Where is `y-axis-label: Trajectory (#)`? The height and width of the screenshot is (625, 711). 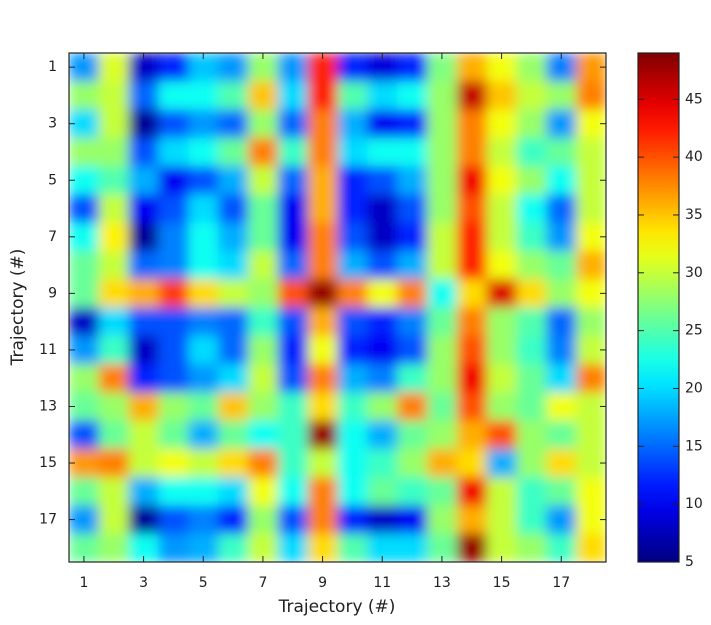
y-axis-label: Trajectory (#) is located at coordinates (18, 308).